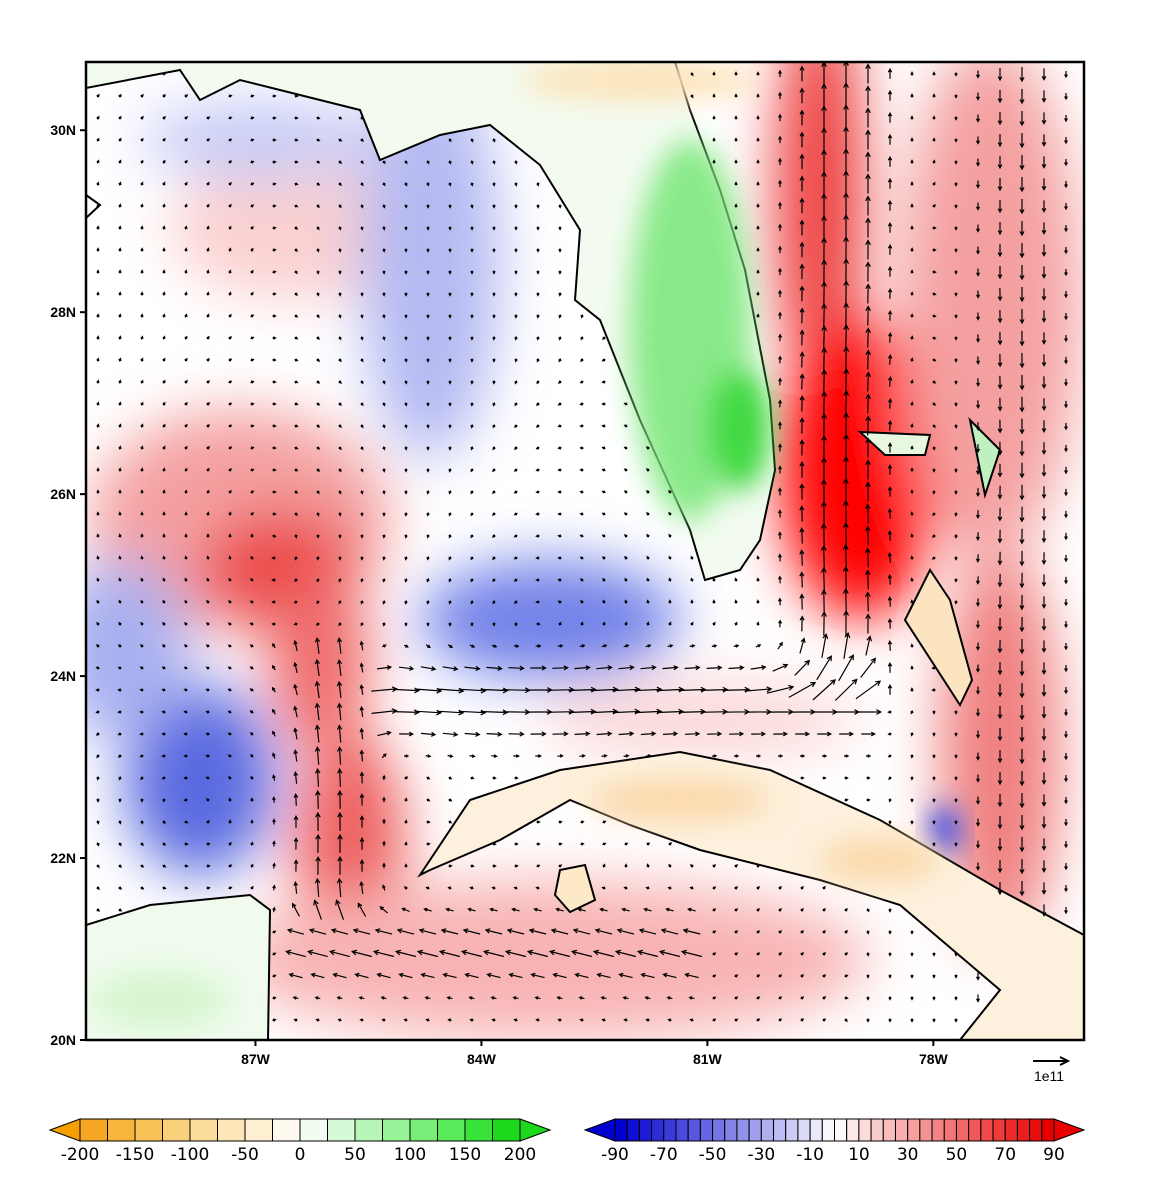 This screenshot has width=1172, height=1200. Describe the element at coordinates (615, 1155) in the screenshot. I see `colorbar-label: -90` at that location.